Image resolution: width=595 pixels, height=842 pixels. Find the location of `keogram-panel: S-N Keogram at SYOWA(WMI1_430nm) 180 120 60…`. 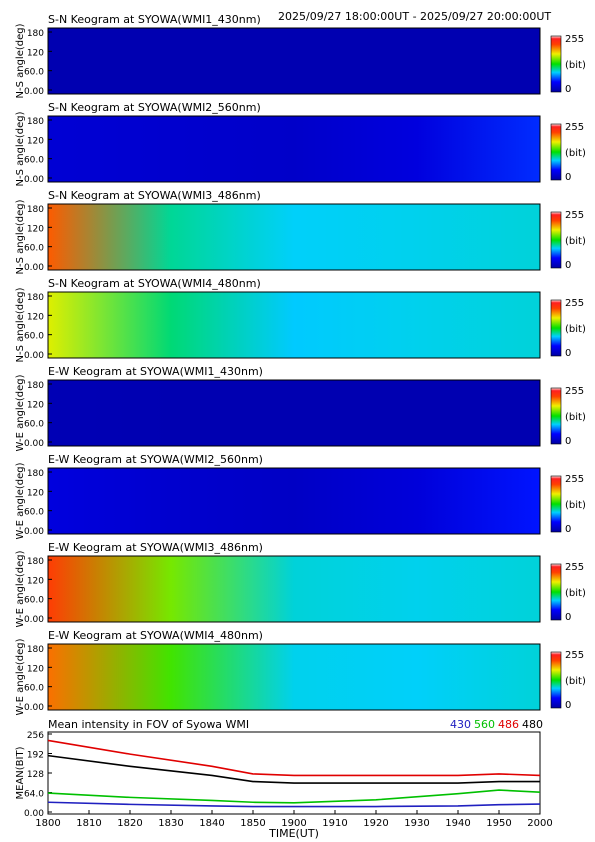

keogram-panel: S-N Keogram at SYOWA(WMI1_430nm) 180 120 60… is located at coordinates (300, 56).